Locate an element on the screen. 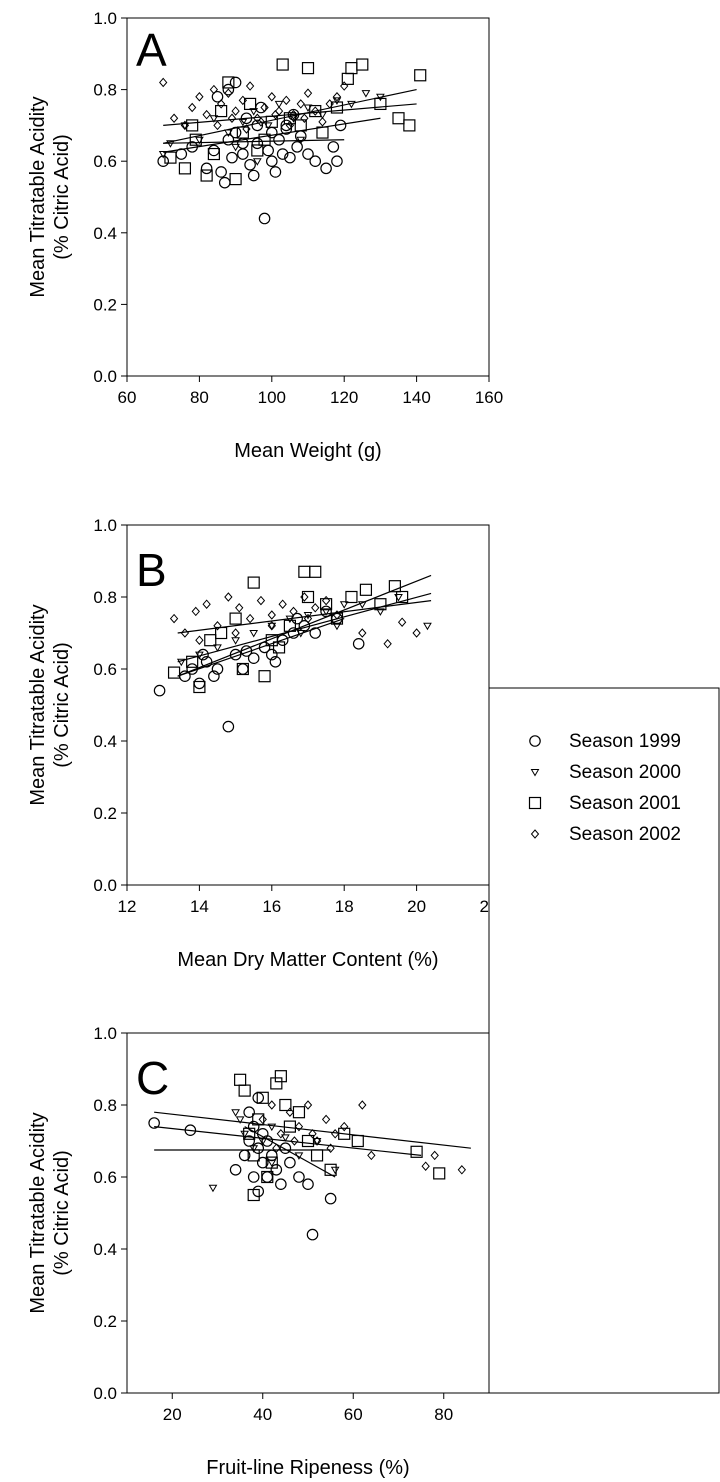  y-tick-label: 0.0 is located at coordinates (105, 885).